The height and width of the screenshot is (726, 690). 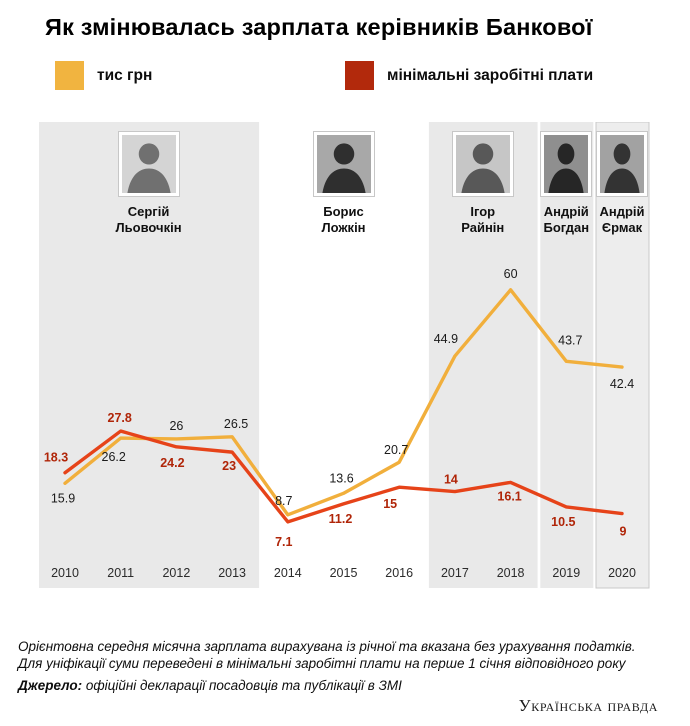 What do you see at coordinates (483, 211) in the screenshot?
I see `person-name-line: Ігор` at bounding box center [483, 211].